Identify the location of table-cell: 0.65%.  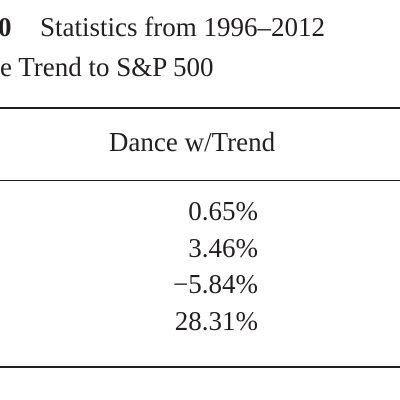
(223, 211).